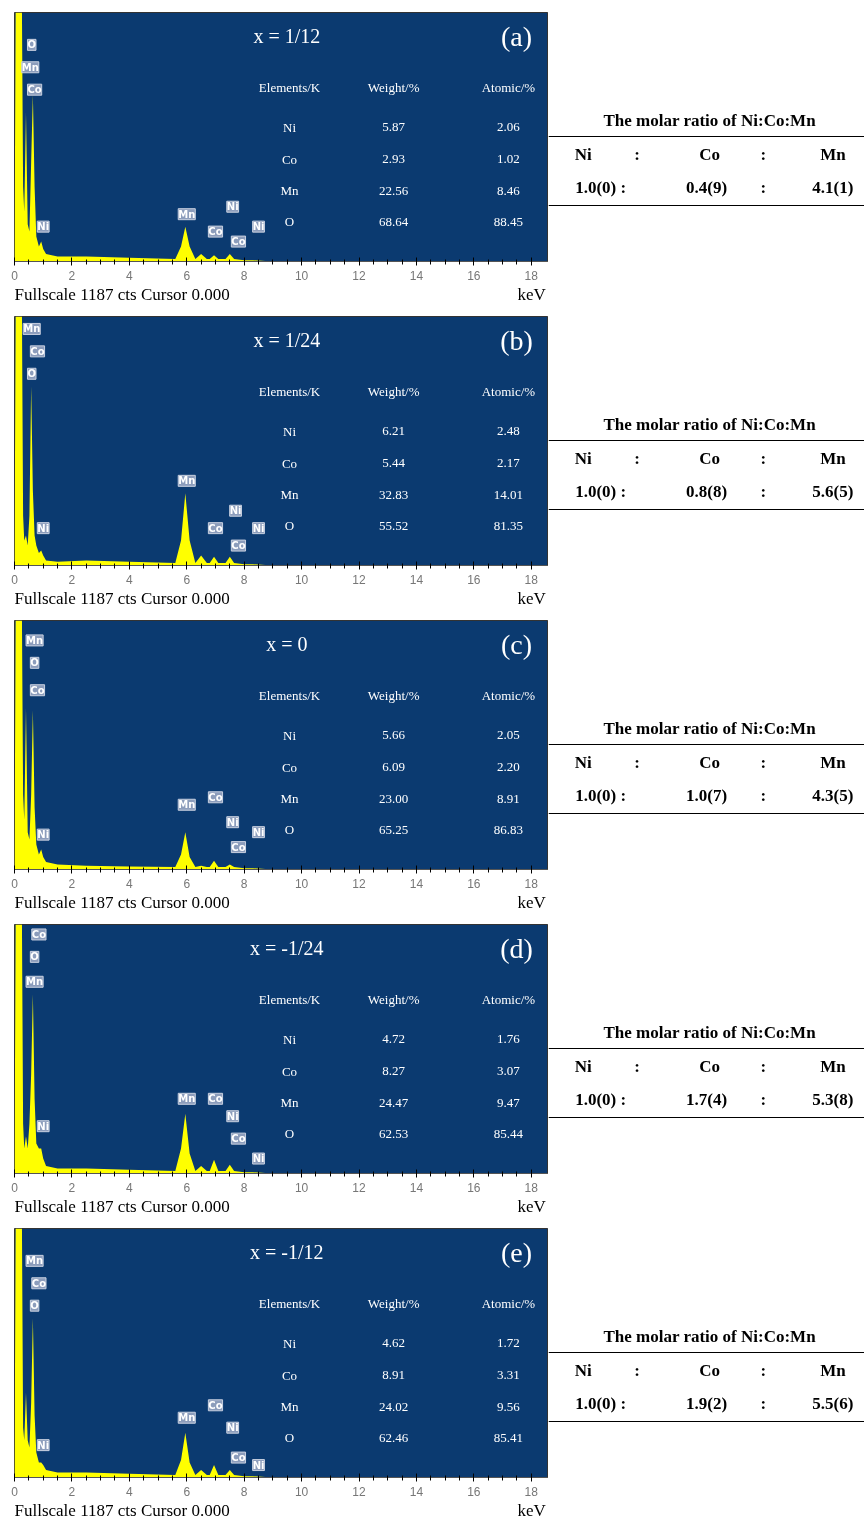 This screenshot has height=1524, width=864. I want to click on annotation: Atomic/%, so click(508, 1303).